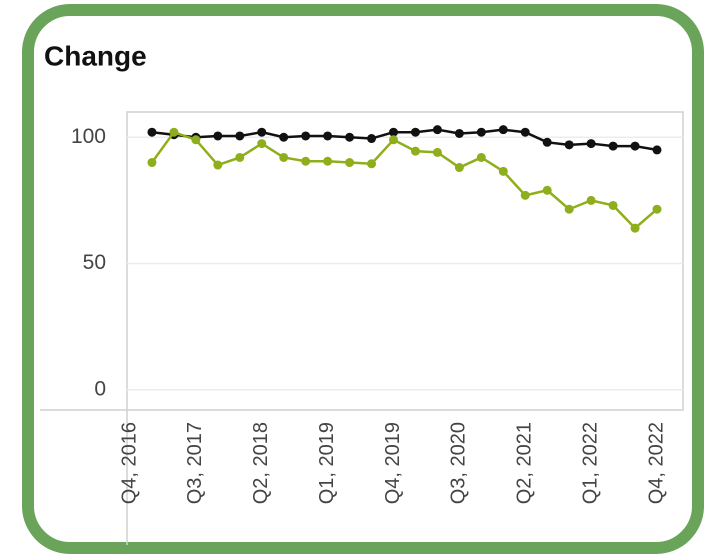  I want to click on y-tick-label: 50, so click(94, 262).